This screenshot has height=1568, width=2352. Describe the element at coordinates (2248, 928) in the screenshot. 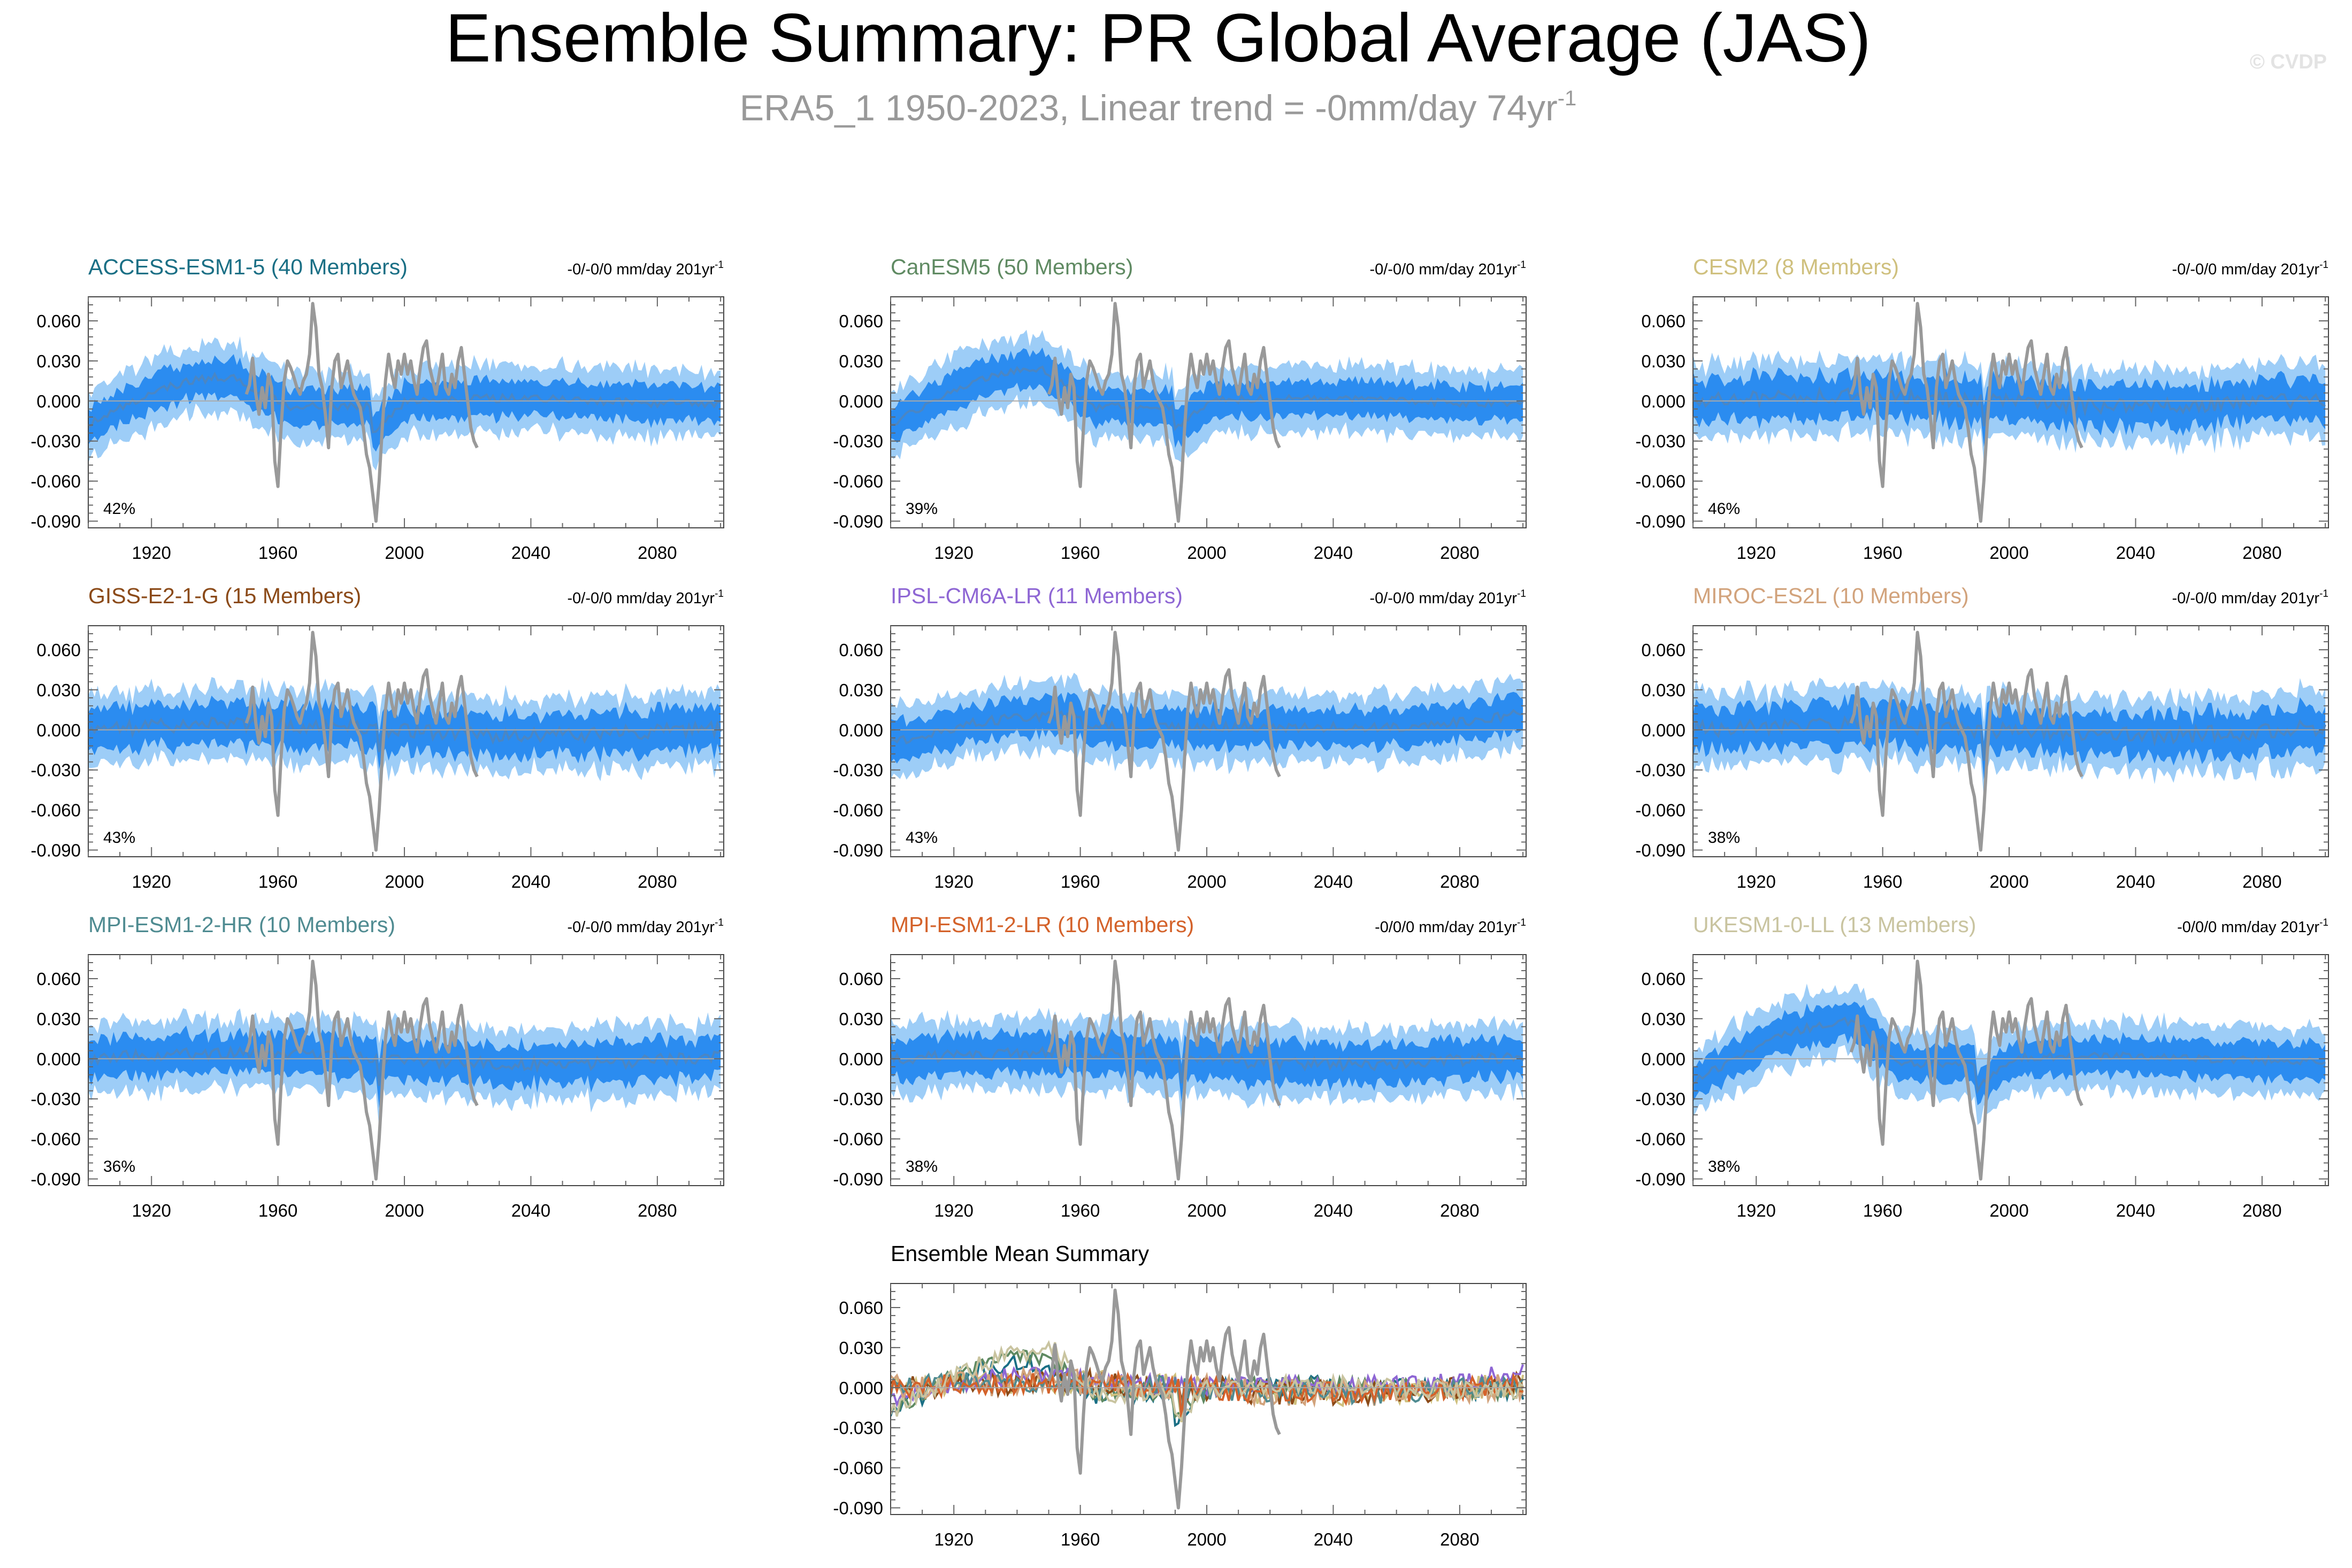

I see `panel-trend-text: -0/0/0 mm/day 201yr` at that location.